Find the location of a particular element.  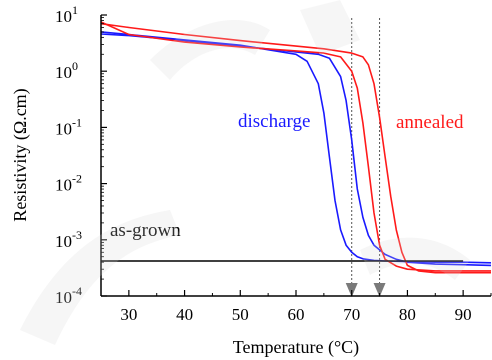

x-tick-label: 70 is located at coordinates (351, 314).